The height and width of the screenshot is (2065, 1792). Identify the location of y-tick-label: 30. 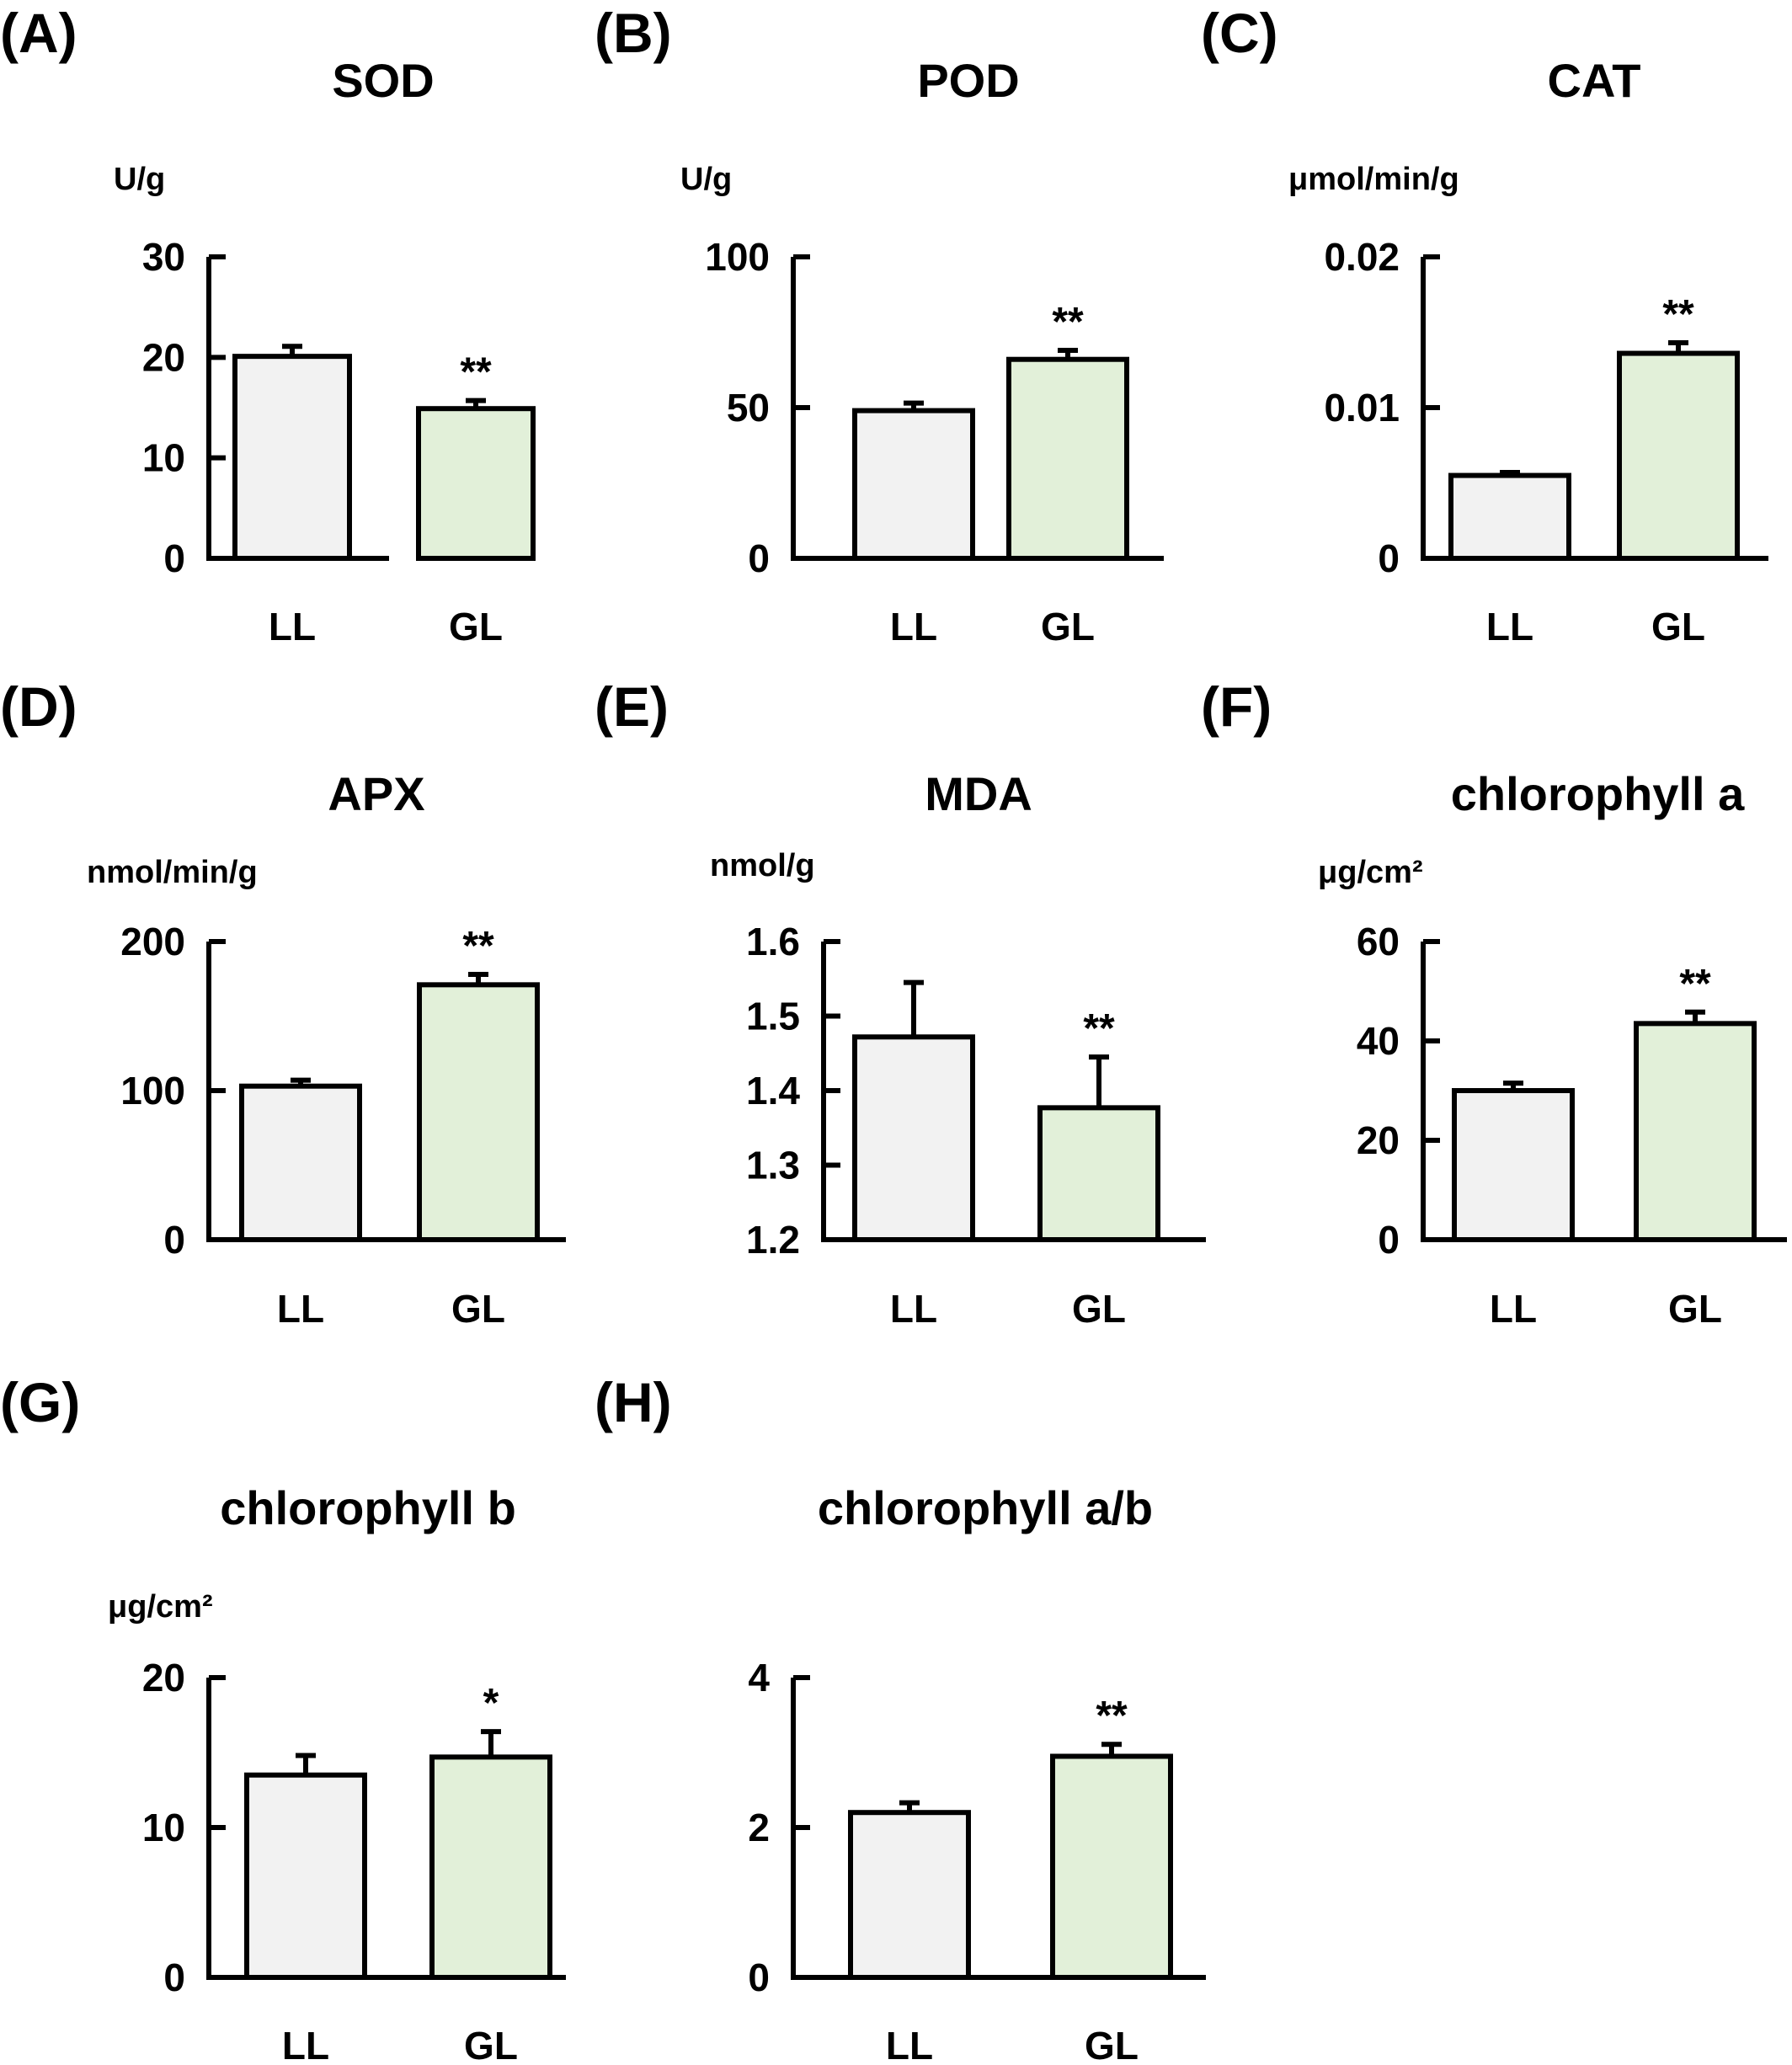
(163, 257).